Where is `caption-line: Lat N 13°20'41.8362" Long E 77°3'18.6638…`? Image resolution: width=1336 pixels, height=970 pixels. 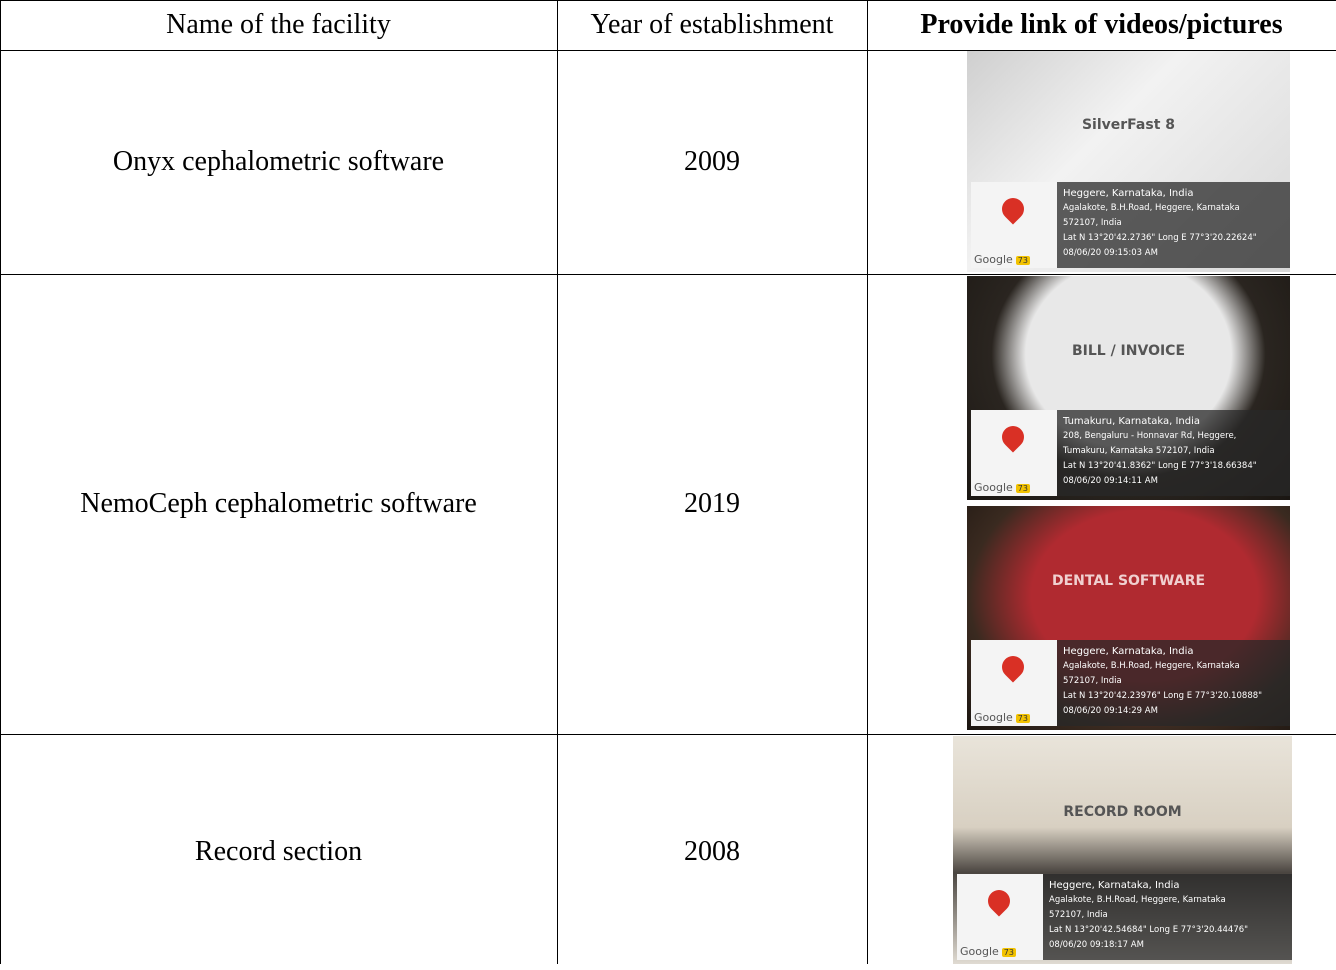
caption-line: Lat N 13°20'41.8362" Long E 77°3'18.6638… is located at coordinates (1160, 466).